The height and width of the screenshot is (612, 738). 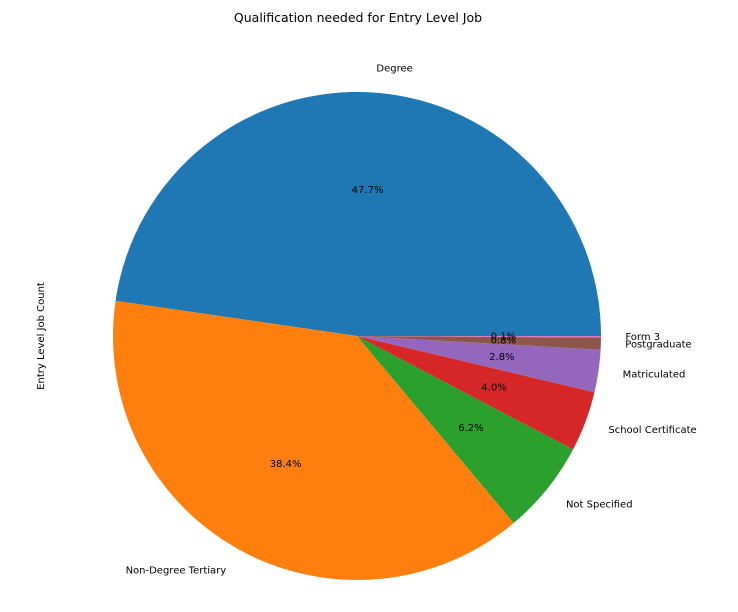 I want to click on chart-title: Qualification needed for Entry Level Job, so click(x=358, y=17).